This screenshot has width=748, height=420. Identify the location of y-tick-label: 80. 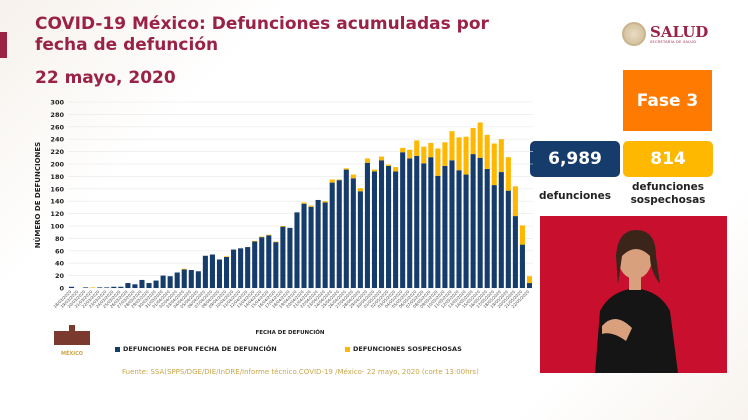
(60, 239).